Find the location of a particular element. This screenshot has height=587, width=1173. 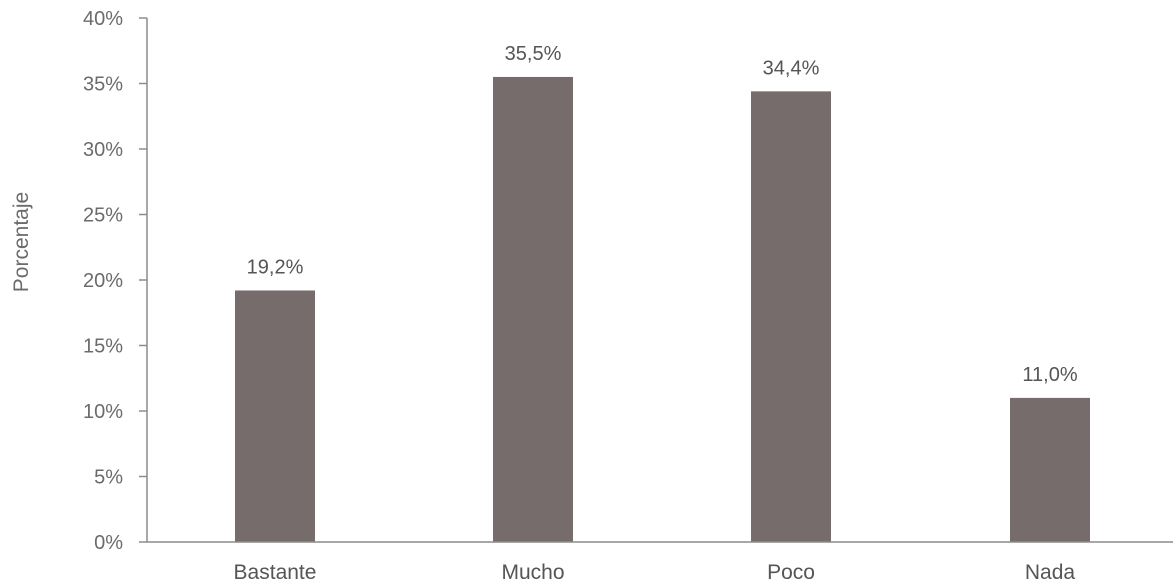

y-tick-label: 20% is located at coordinates (103, 281).